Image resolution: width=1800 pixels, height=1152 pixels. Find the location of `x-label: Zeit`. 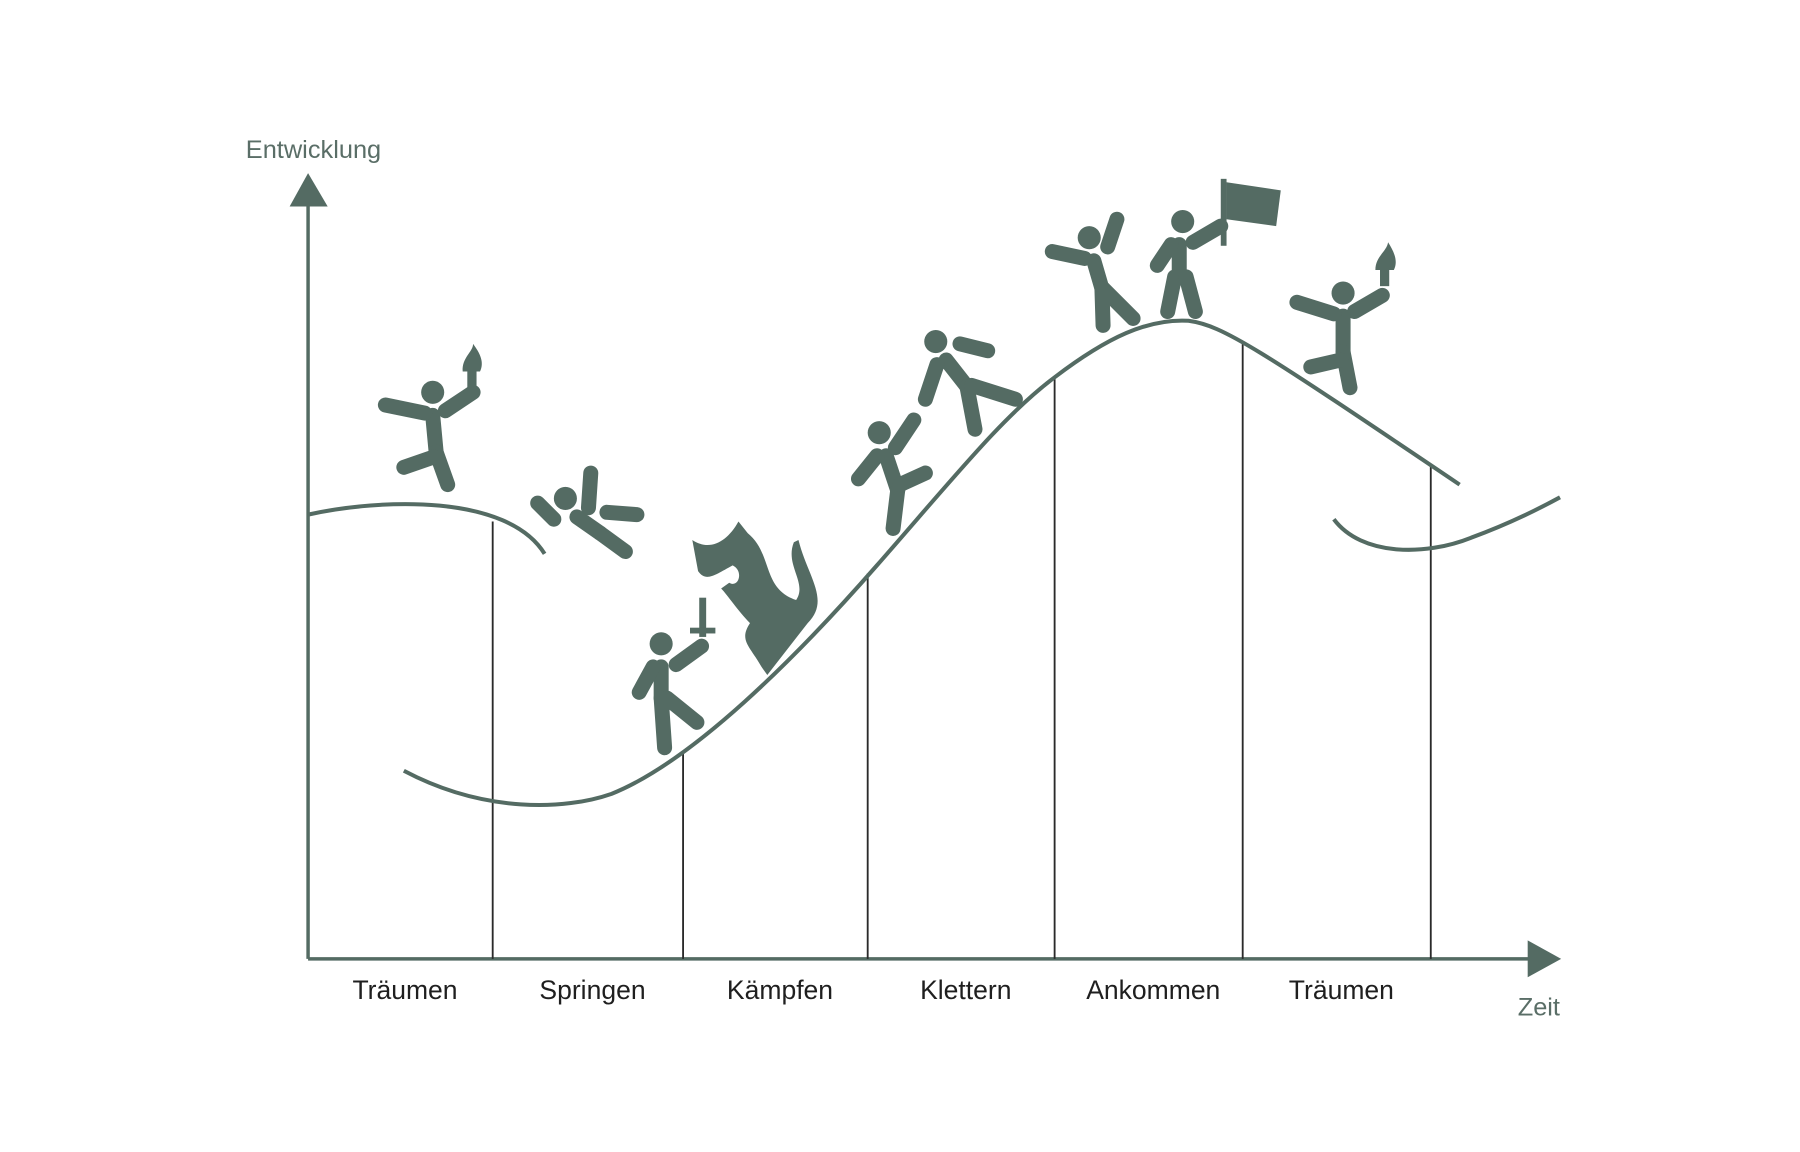

x-label: Zeit is located at coordinates (1539, 1007).